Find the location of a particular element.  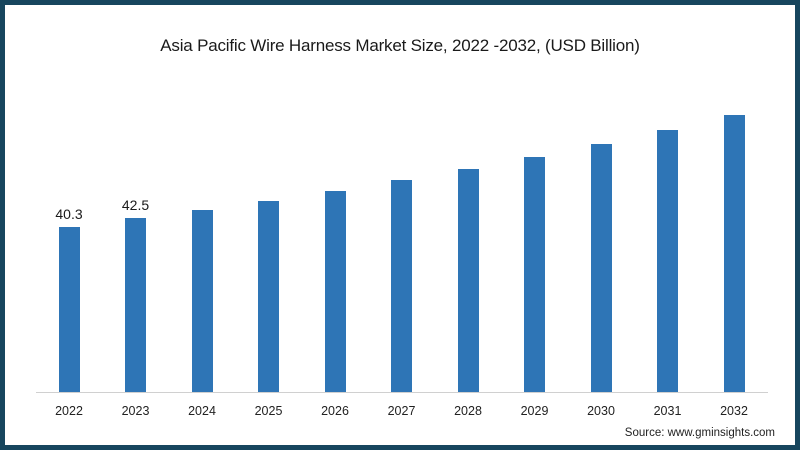

bar-2027 is located at coordinates (401, 285).